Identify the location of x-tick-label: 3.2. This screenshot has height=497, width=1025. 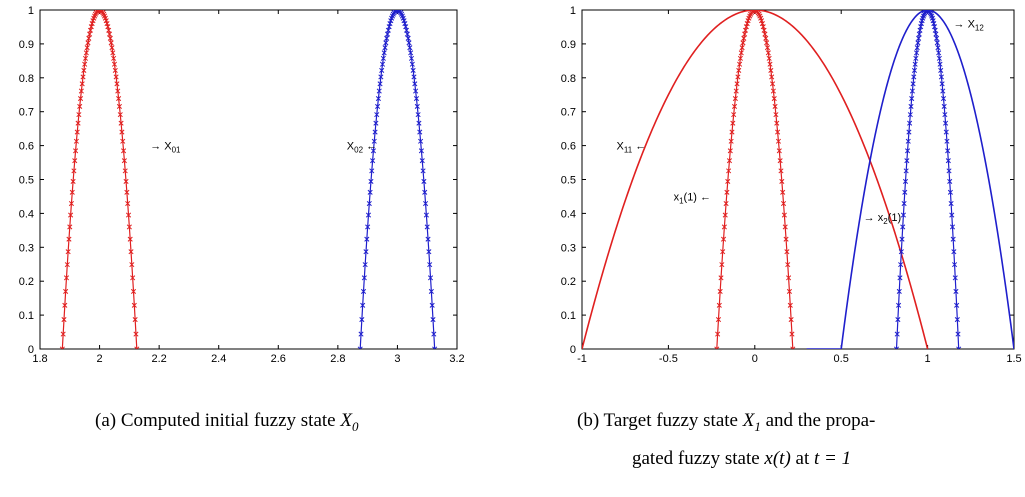
(456, 359).